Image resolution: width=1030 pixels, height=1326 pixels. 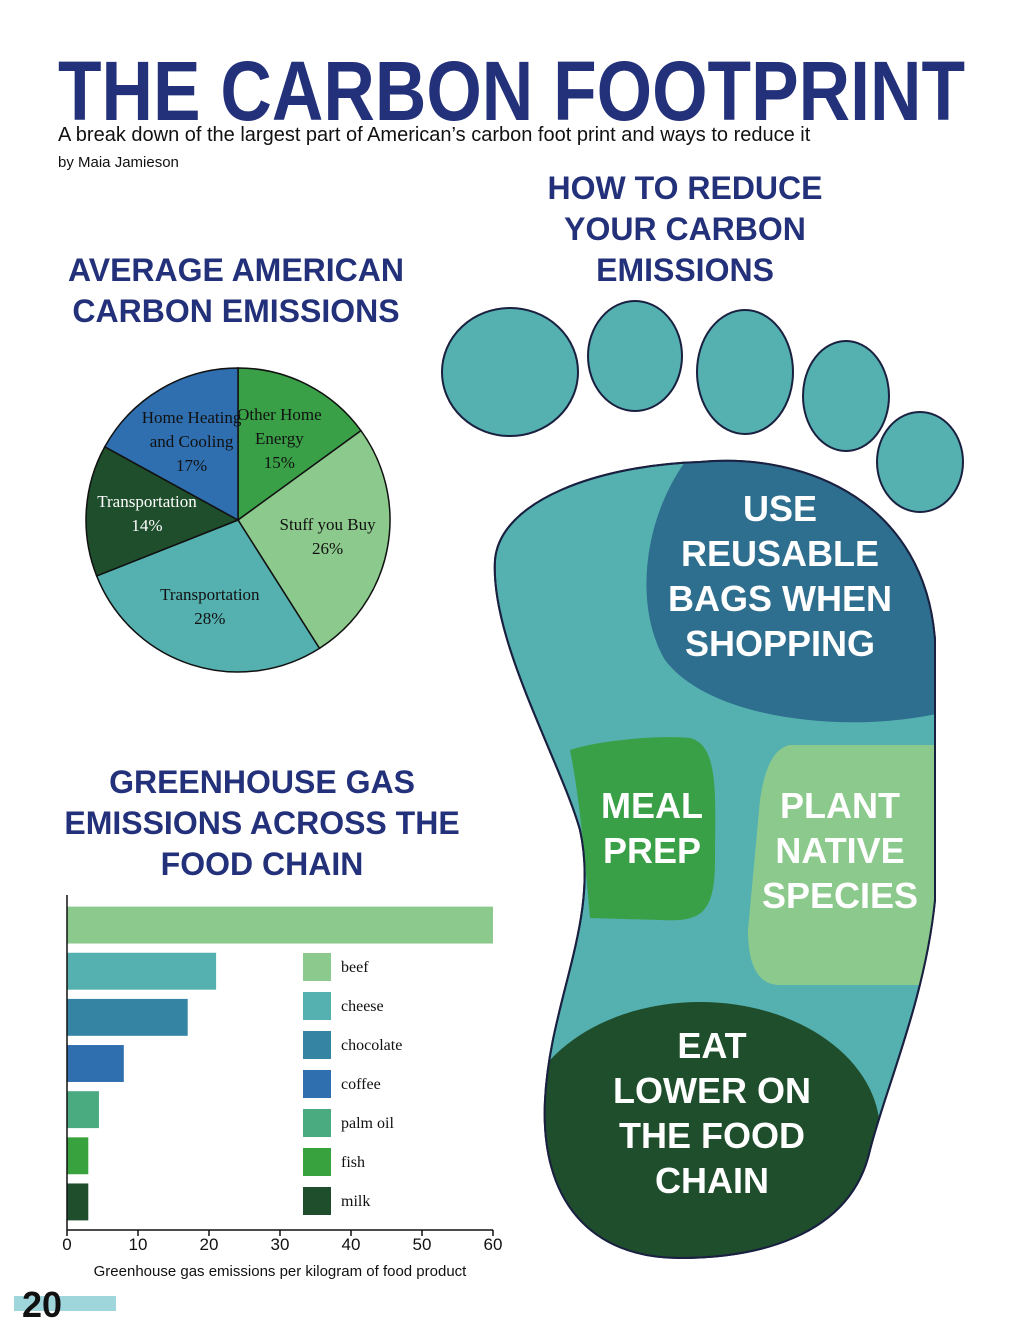 I want to click on region-eat, so click(x=700, y=1130).